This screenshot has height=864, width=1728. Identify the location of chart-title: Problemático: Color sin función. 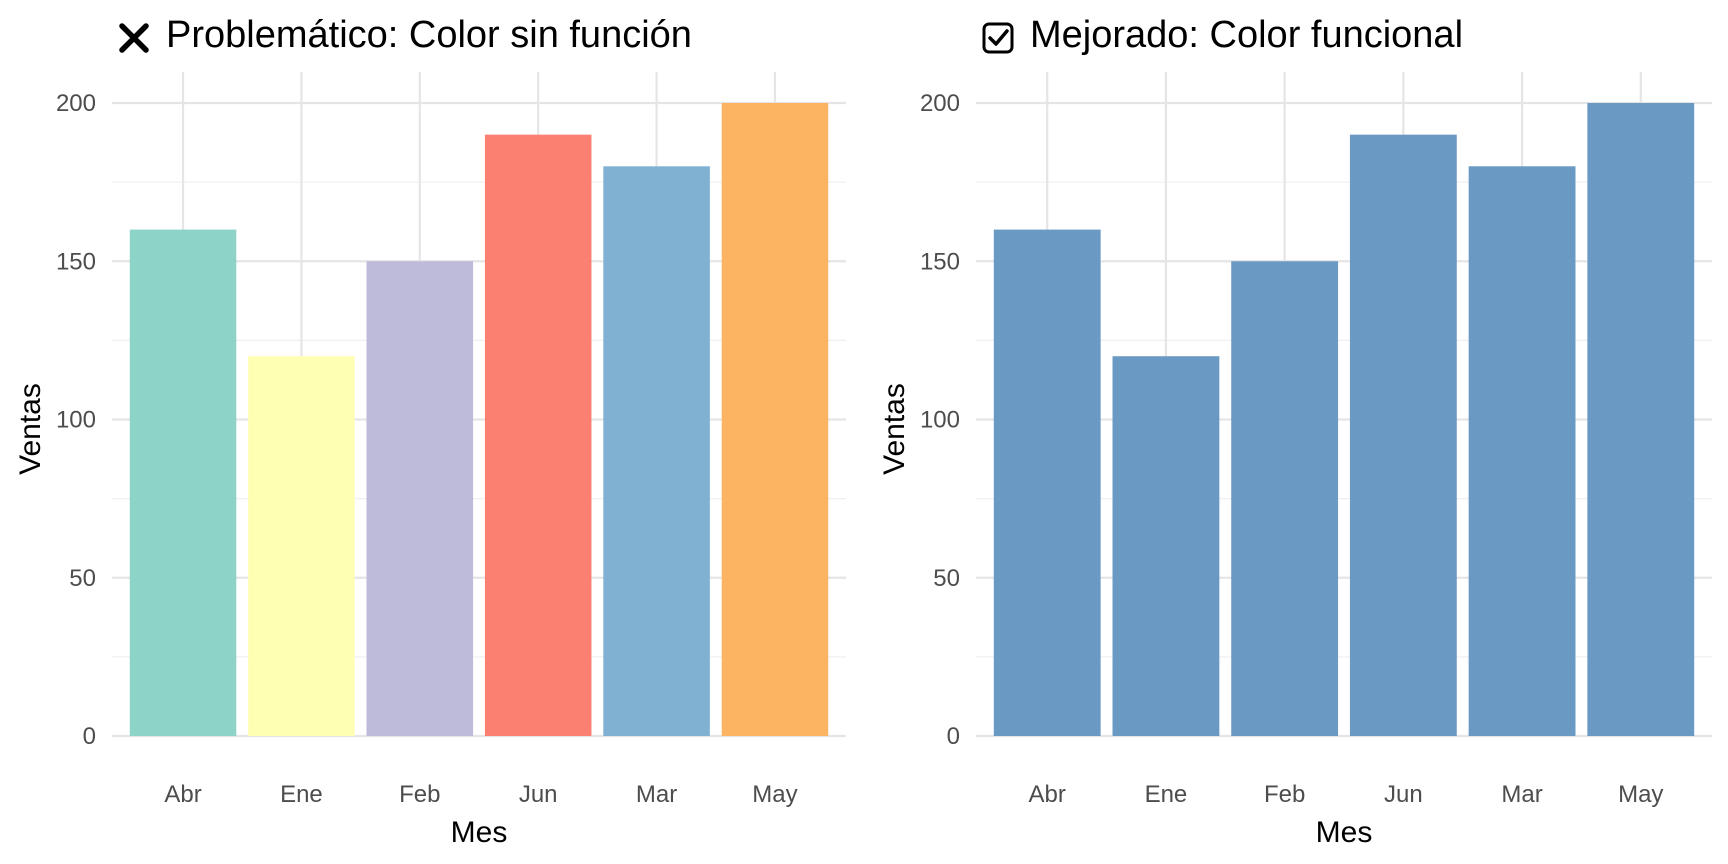
(429, 35).